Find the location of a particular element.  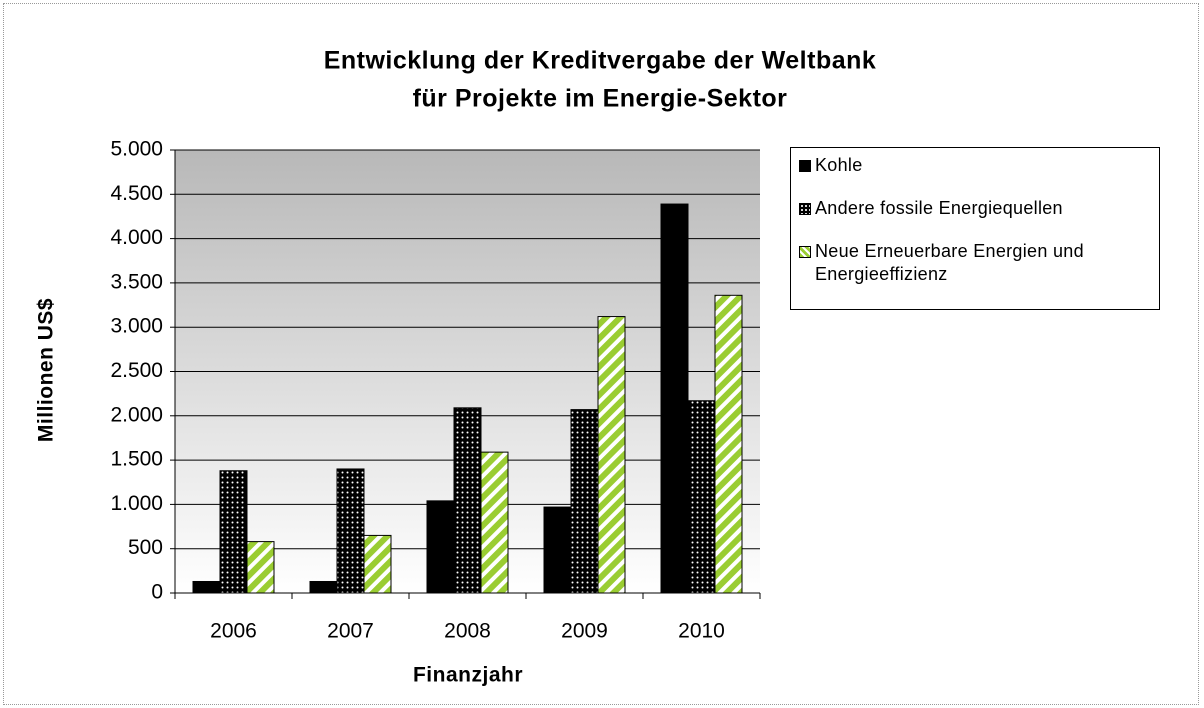

y-tick-label: 5.000 is located at coordinates (136, 149).